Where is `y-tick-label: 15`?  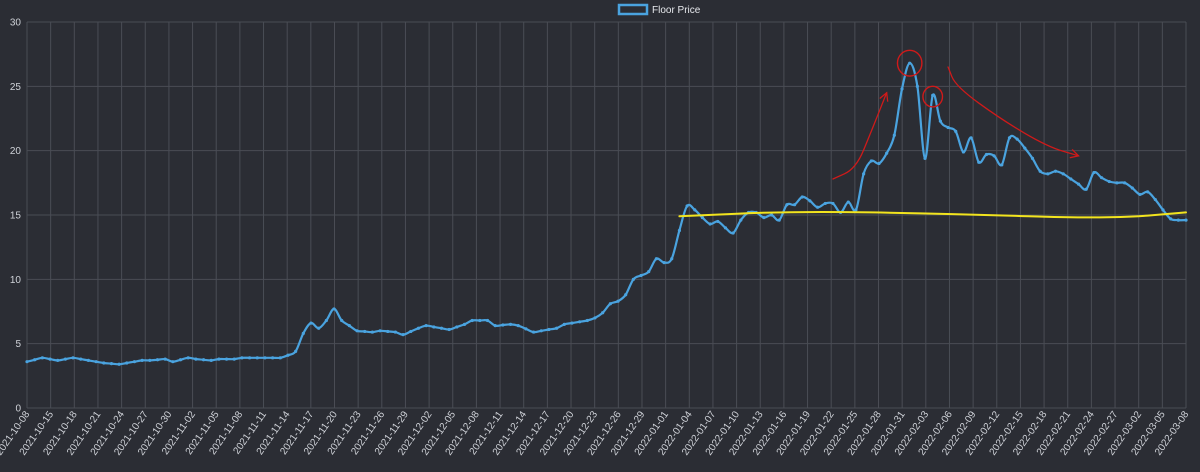
y-tick-label: 15 is located at coordinates (16, 216).